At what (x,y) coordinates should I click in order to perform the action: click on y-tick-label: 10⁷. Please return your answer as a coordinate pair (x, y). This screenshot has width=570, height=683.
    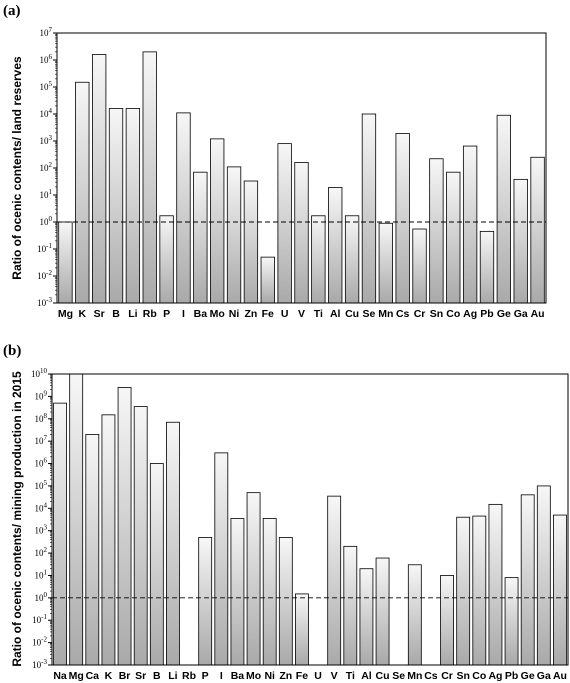
    Looking at the image, I should click on (46, 32).